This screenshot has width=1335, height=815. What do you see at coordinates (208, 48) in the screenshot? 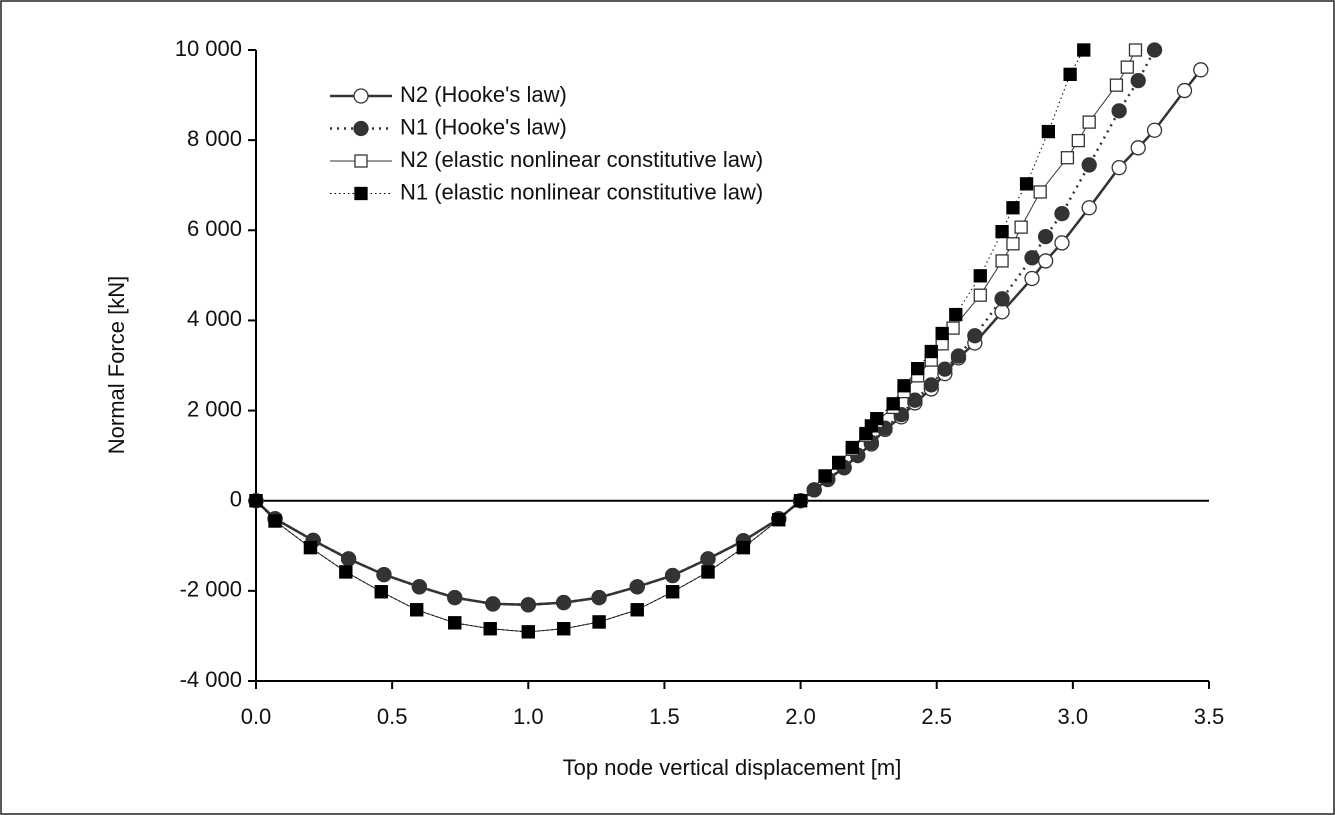
I see `y-tick-label: 10 000` at bounding box center [208, 48].